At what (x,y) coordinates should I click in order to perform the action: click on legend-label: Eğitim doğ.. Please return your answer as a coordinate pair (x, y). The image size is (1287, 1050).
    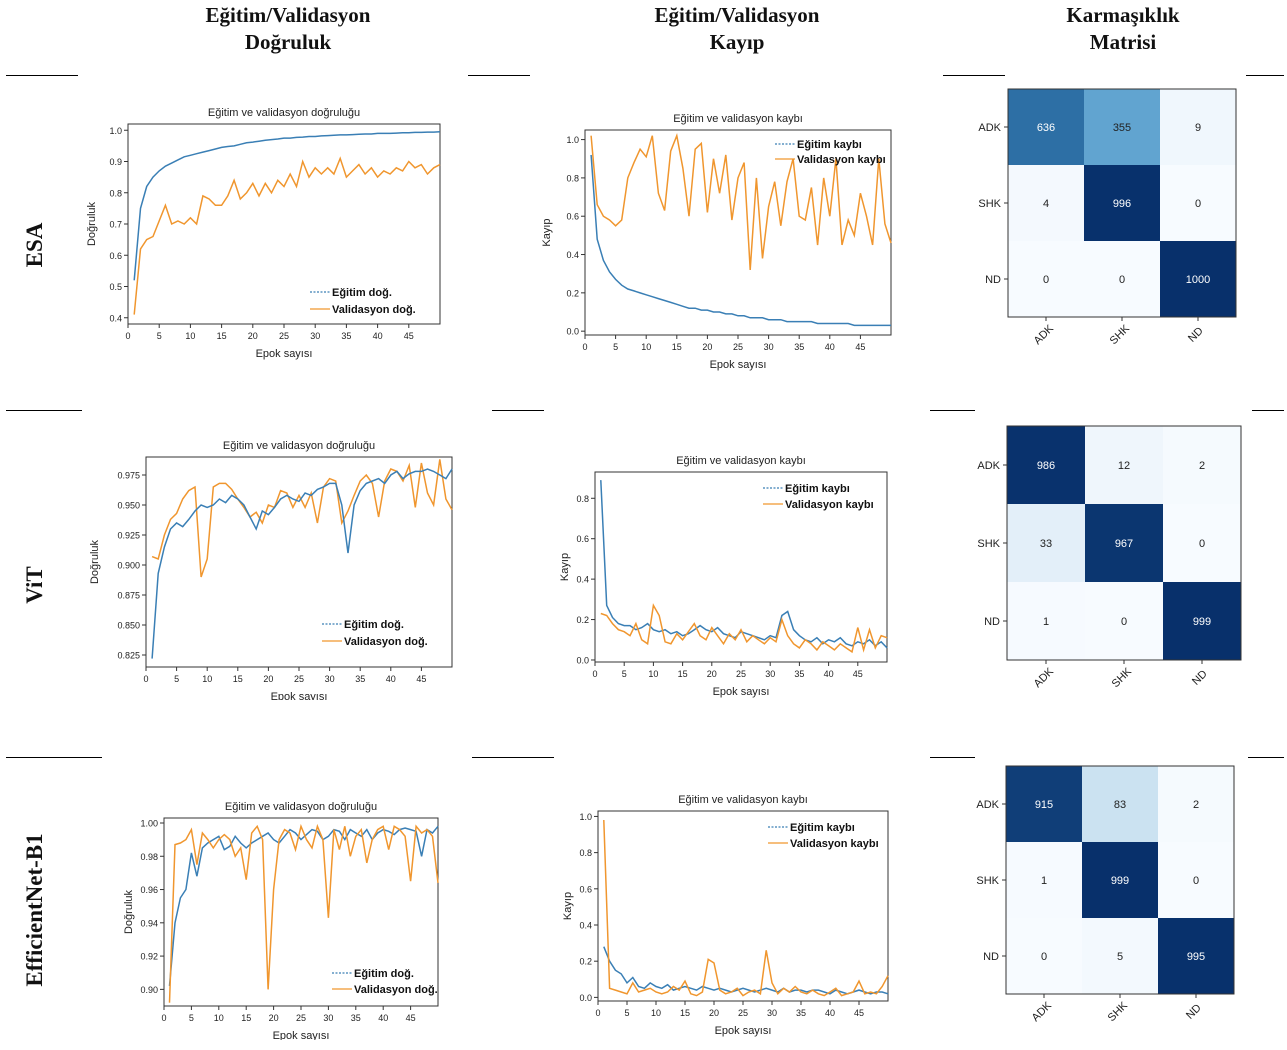
    Looking at the image, I should click on (374, 625).